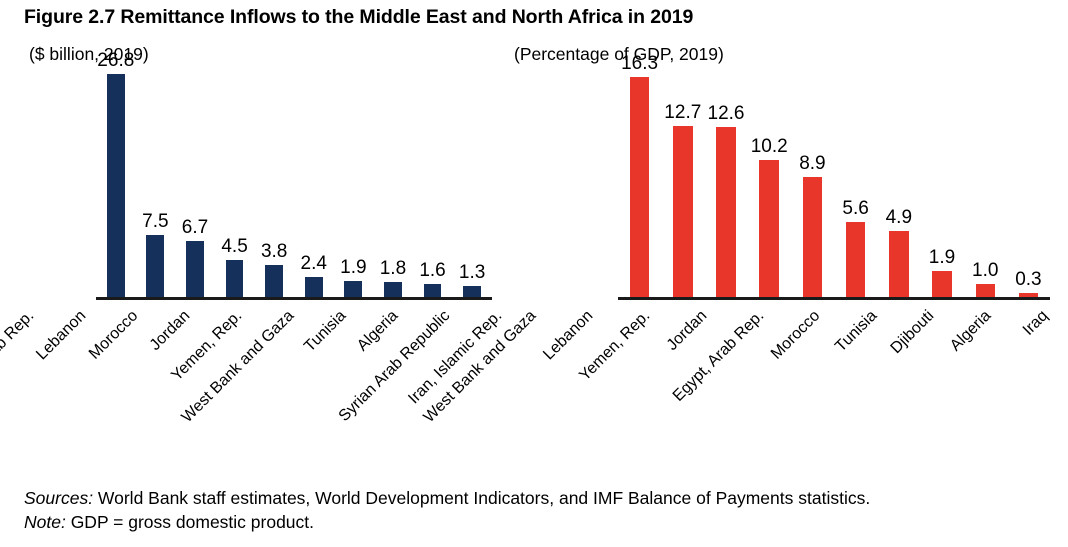 This screenshot has height=547, width=1068. What do you see at coordinates (274, 170) in the screenshot?
I see `bar-item: 3.8` at bounding box center [274, 170].